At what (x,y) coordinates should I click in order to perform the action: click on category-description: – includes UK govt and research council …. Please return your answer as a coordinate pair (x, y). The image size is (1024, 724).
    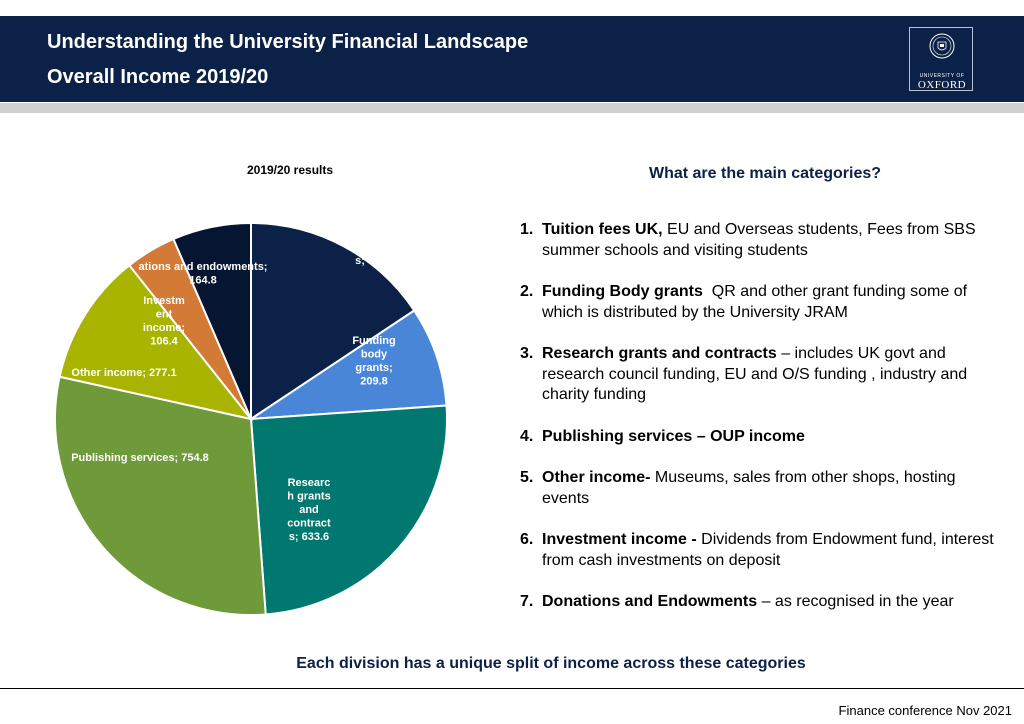
    Looking at the image, I should click on (755, 374).